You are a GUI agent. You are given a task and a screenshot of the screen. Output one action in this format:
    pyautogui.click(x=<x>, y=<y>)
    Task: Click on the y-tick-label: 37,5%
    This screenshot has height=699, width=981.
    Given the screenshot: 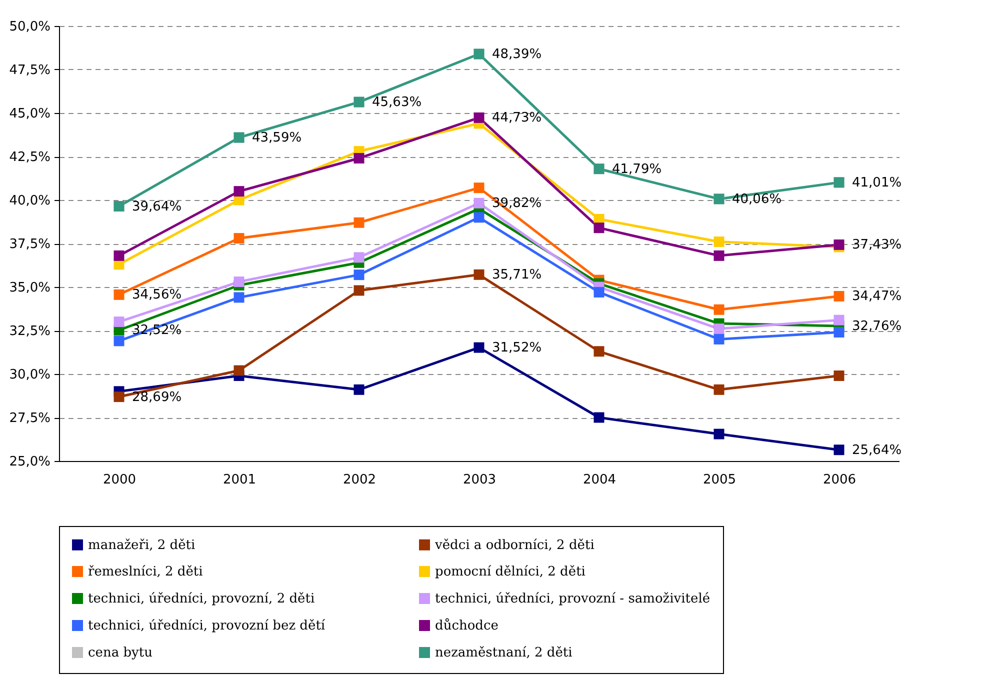 What is the action you would take?
    pyautogui.click(x=29, y=244)
    